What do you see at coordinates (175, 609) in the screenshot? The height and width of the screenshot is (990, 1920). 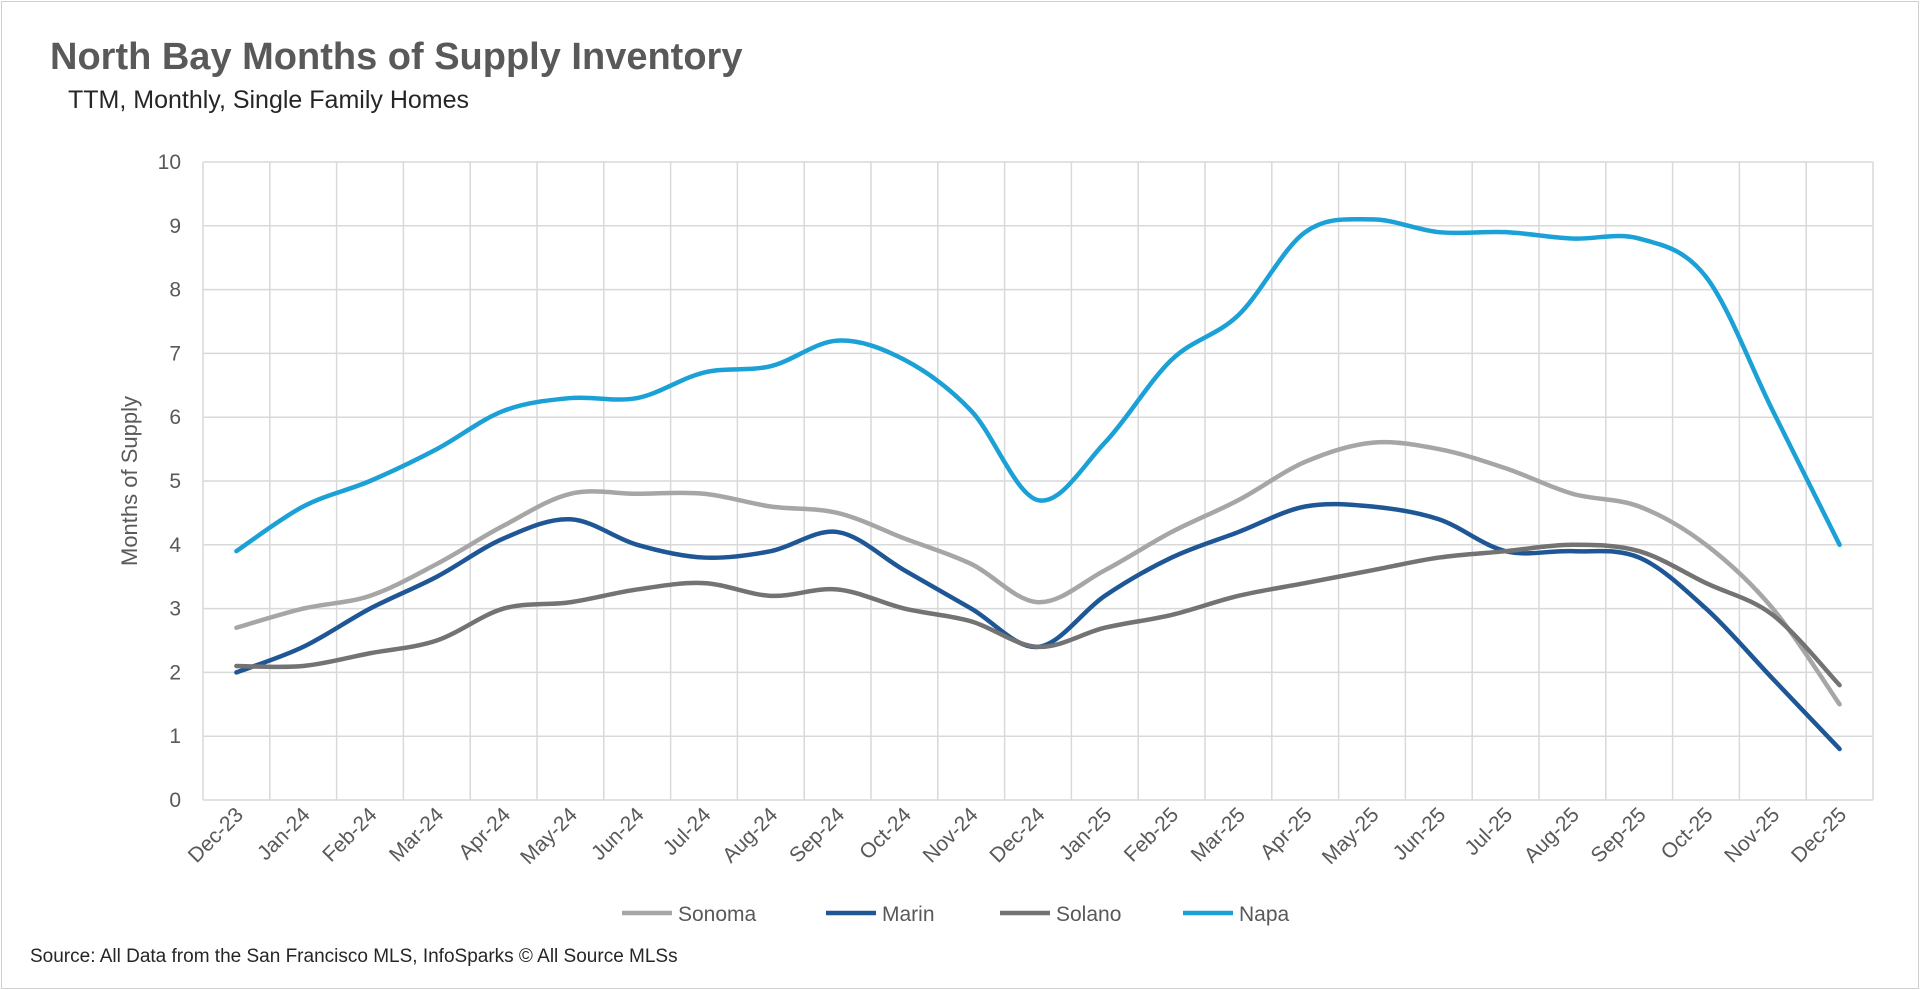 I see `y-tick-label: 3` at bounding box center [175, 609].